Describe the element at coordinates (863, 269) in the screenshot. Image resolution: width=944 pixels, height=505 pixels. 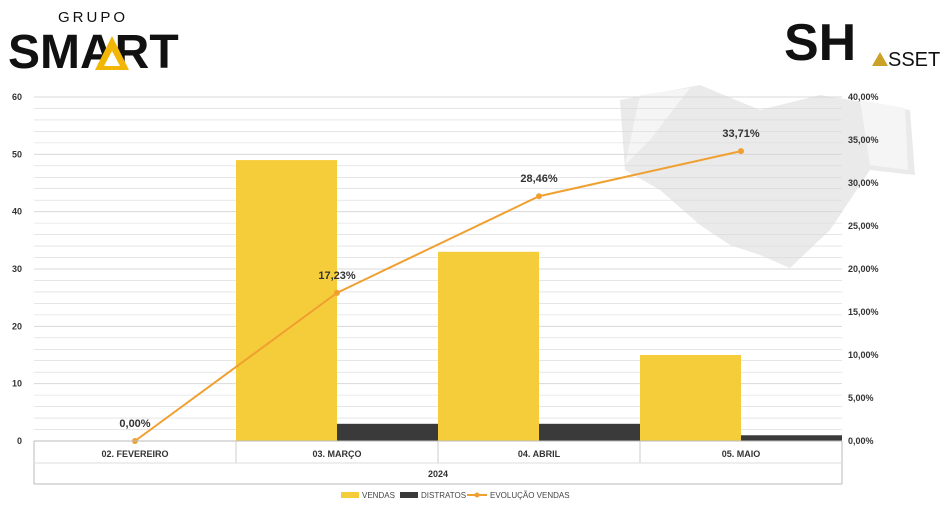
I see `y2-tick-label: 20,00%` at that location.